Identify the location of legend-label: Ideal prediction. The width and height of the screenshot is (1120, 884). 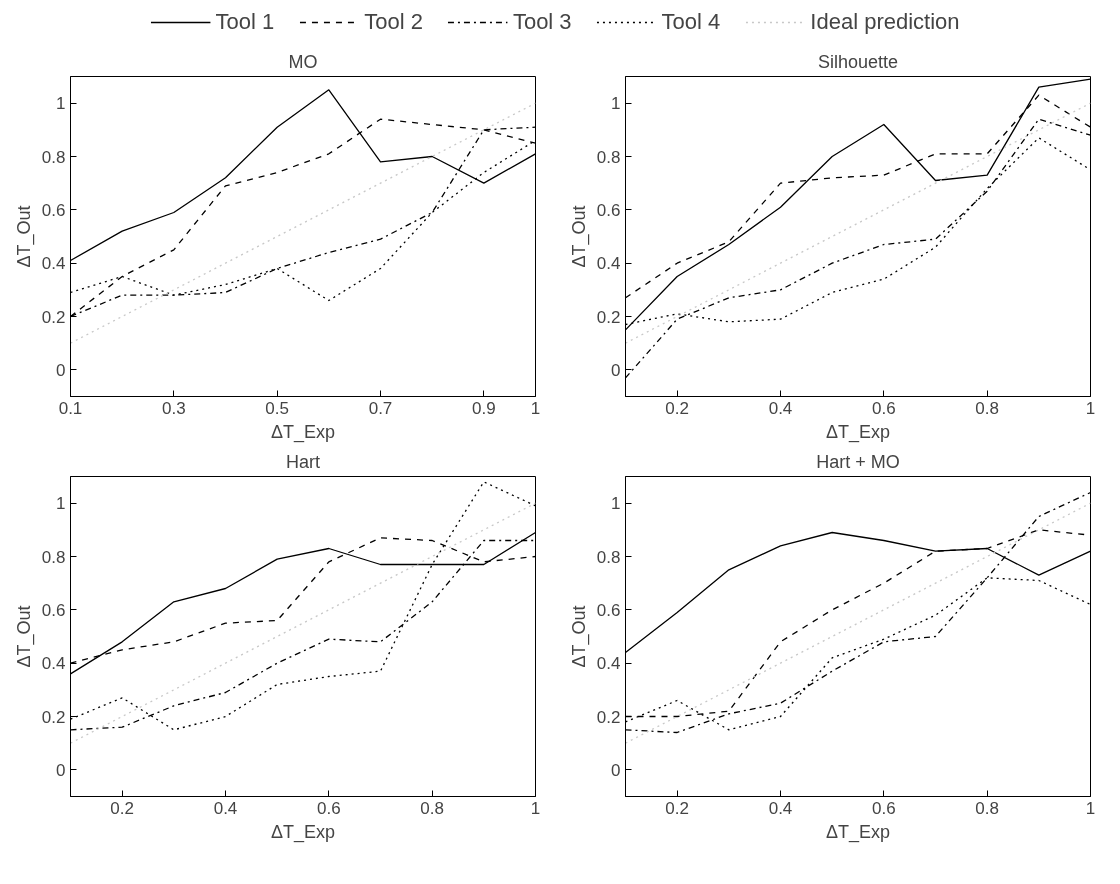
(885, 22).